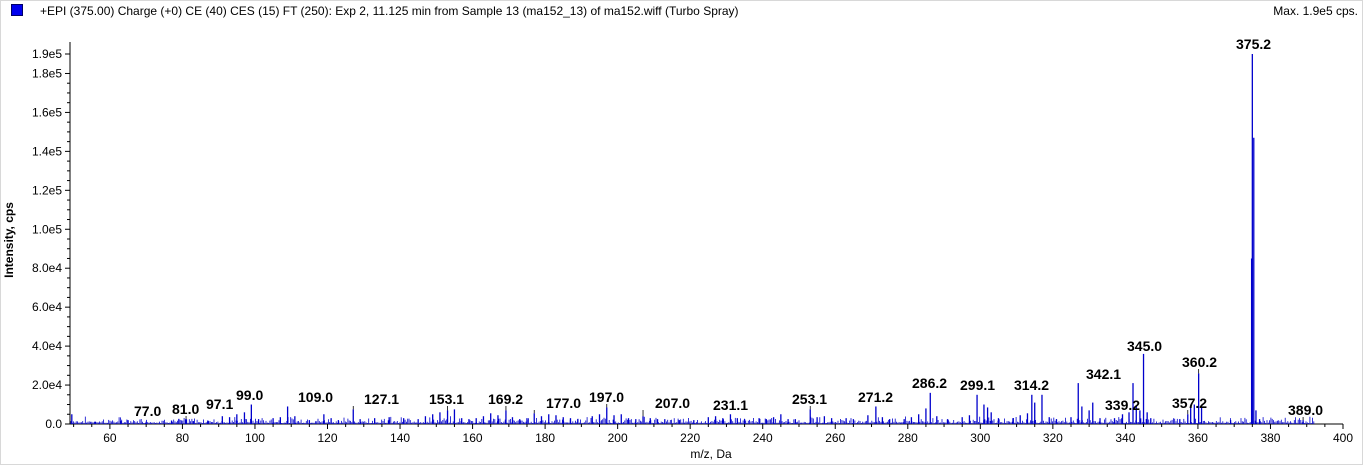 This screenshot has width=1363, height=465. What do you see at coordinates (17, 10) in the screenshot?
I see `series-swatch` at bounding box center [17, 10].